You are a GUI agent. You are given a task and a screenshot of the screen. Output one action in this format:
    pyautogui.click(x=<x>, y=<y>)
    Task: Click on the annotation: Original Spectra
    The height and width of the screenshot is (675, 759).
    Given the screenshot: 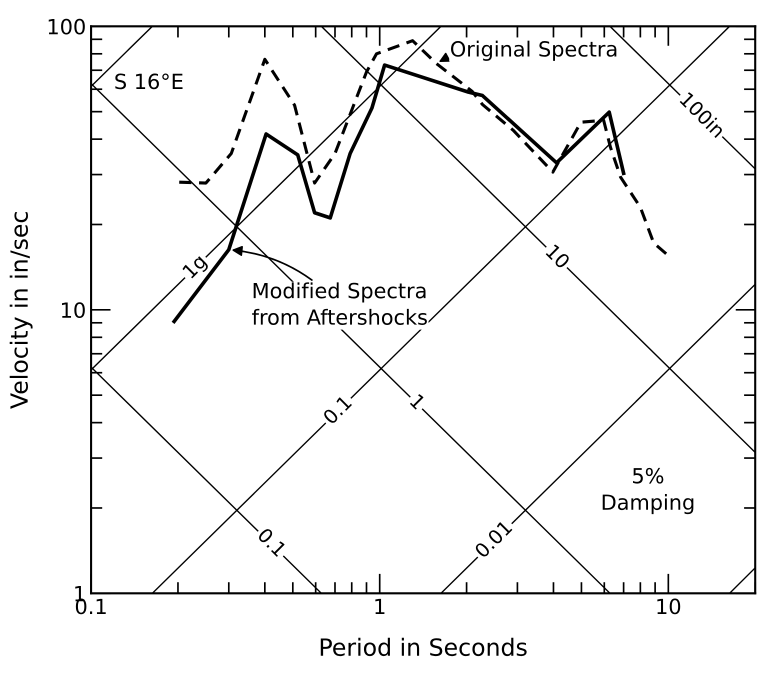 What is the action you would take?
    pyautogui.click(x=533, y=50)
    